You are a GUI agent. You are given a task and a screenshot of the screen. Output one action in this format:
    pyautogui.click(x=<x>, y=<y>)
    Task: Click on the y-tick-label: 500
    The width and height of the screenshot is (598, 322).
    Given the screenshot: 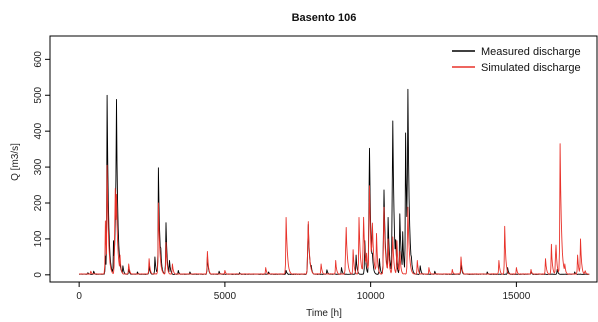 What is the action you would take?
    pyautogui.click(x=38, y=94)
    